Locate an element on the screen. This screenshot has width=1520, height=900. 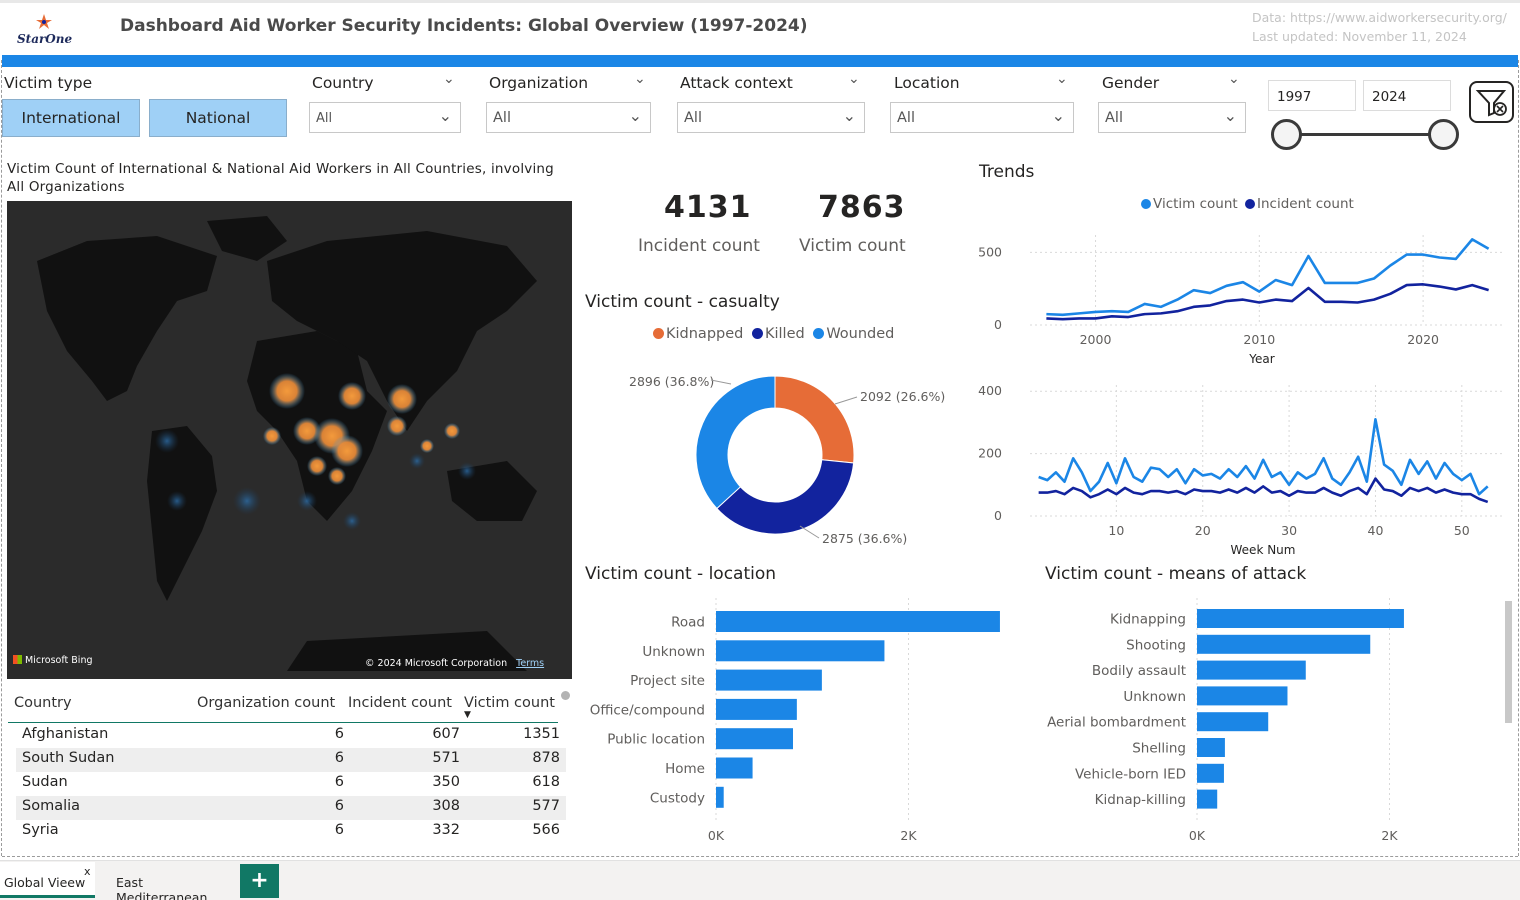
category-label: Vehicle-born IED is located at coordinates (1130, 774).